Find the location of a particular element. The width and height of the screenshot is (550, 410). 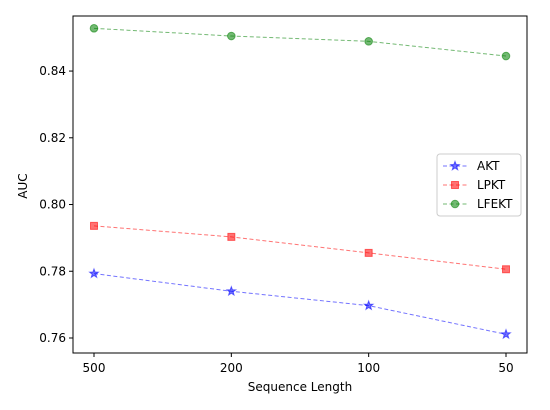

y-tick-label: 0.82 is located at coordinates (52, 138).